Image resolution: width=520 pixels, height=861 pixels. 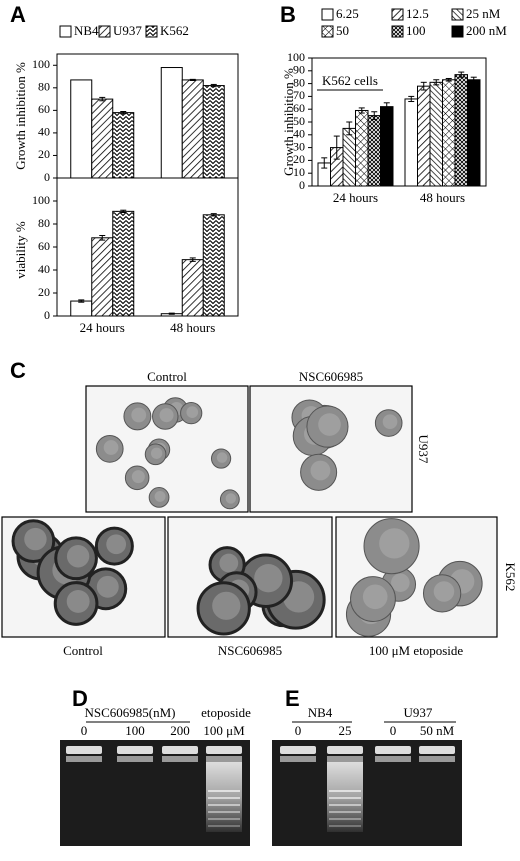 I want to click on legend-label: K562, so click(x=174, y=30).